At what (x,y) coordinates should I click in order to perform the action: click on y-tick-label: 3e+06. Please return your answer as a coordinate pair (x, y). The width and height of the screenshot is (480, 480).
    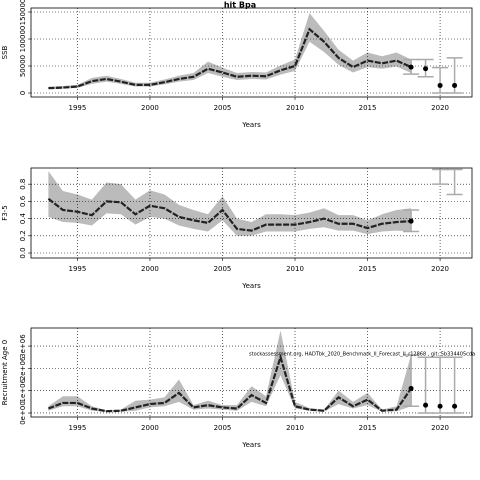
    Looking at the image, I should click on (23, 346).